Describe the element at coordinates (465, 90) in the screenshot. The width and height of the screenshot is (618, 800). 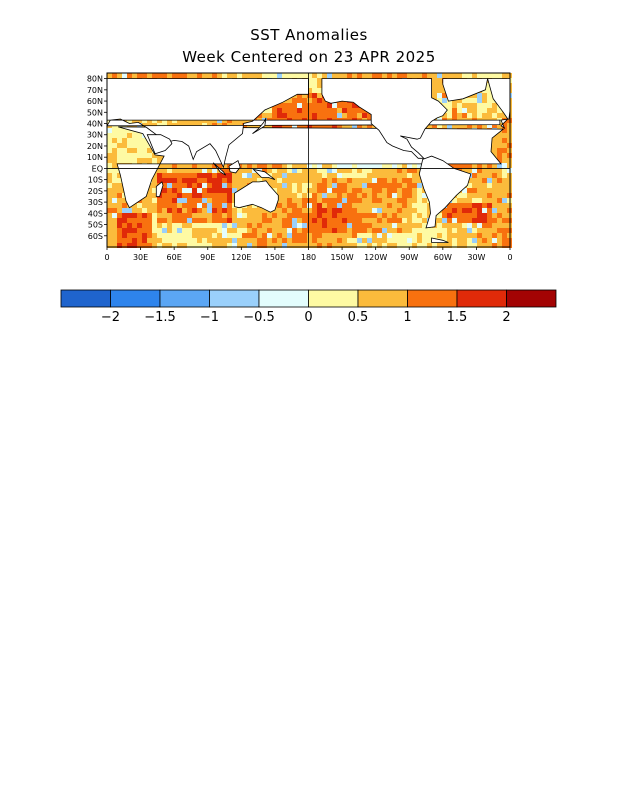
I see `greenland-land` at that location.